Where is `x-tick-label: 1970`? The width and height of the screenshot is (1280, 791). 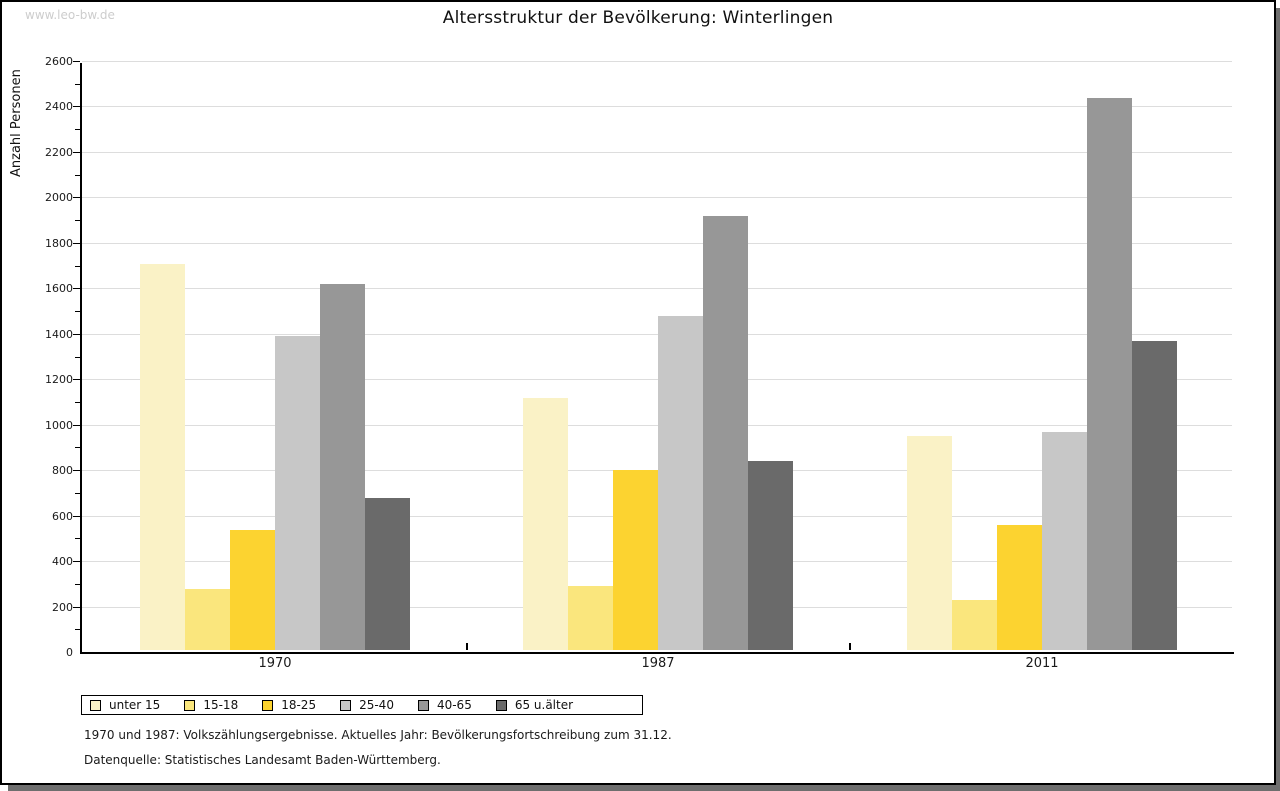 x-tick-label: 1970 is located at coordinates (275, 663).